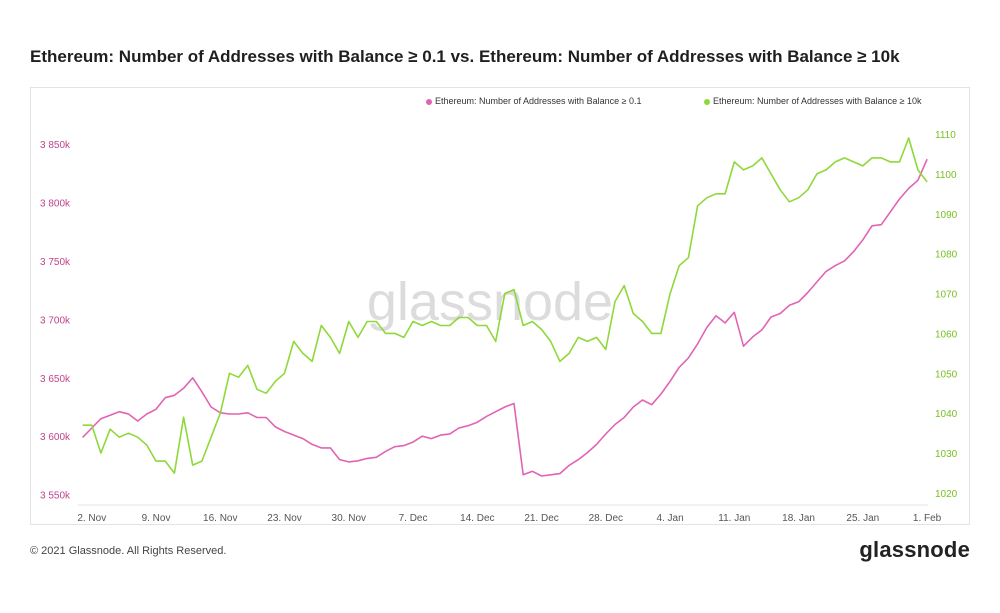 This screenshot has width=1000, height=613. I want to click on x-tick-label: 14. Dec, so click(477, 518).